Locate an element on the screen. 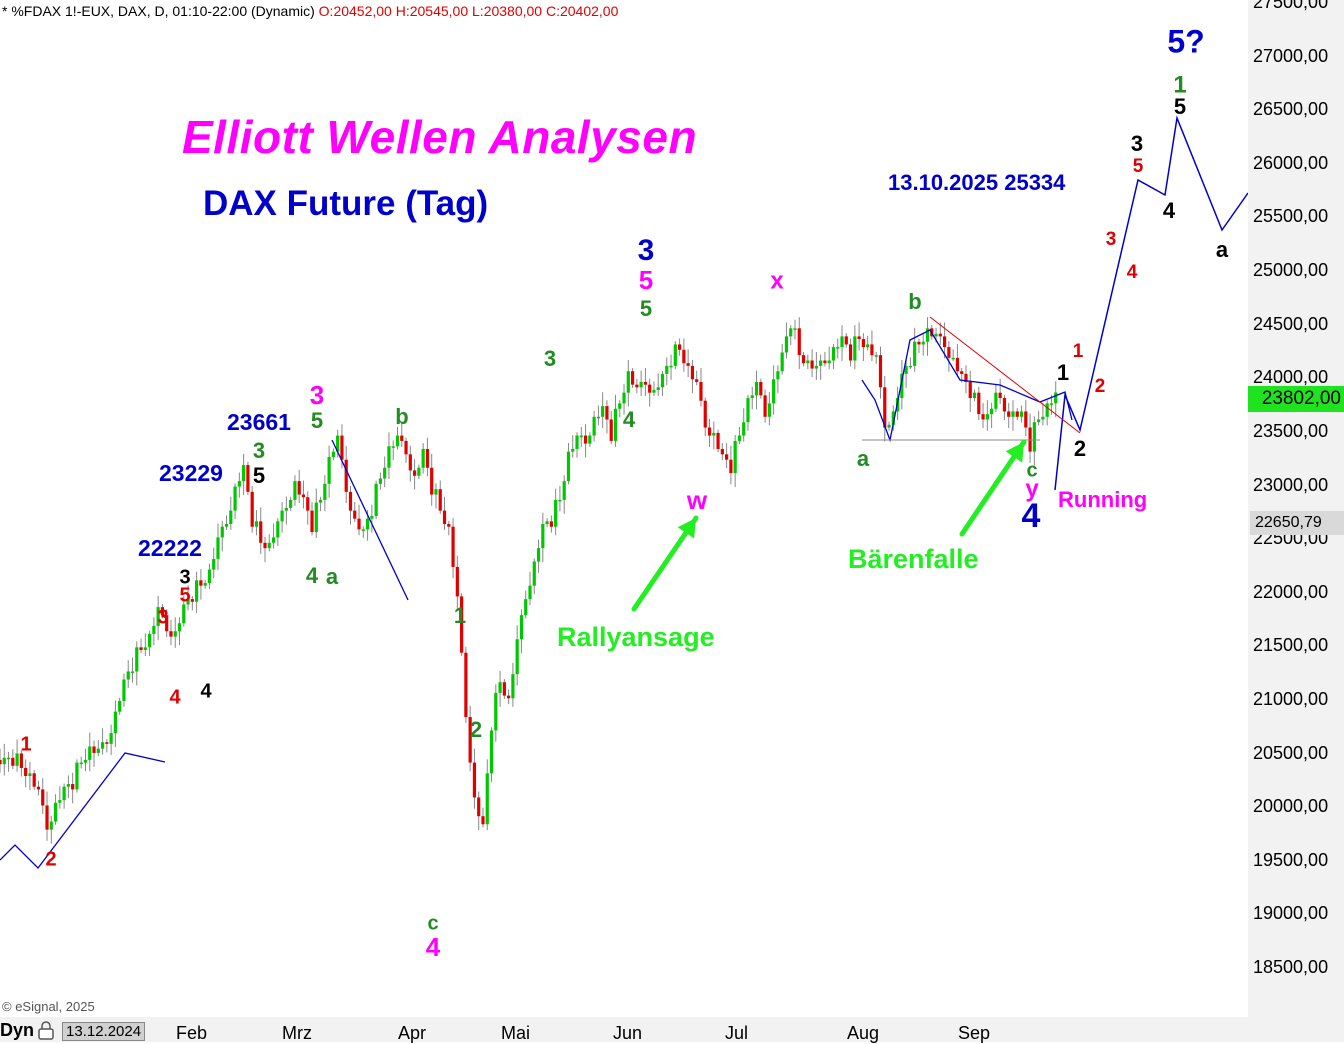 This screenshot has width=1344, height=1044. price-tick-label: 27000,00 is located at coordinates (1291, 55).